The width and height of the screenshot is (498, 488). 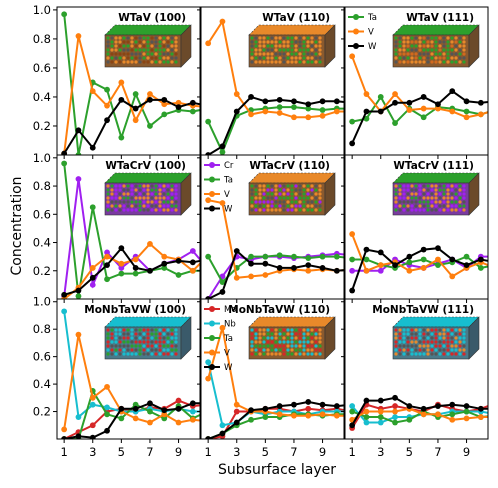 I want to click on y-tick-label: 1.0, so click(x=42, y=10).